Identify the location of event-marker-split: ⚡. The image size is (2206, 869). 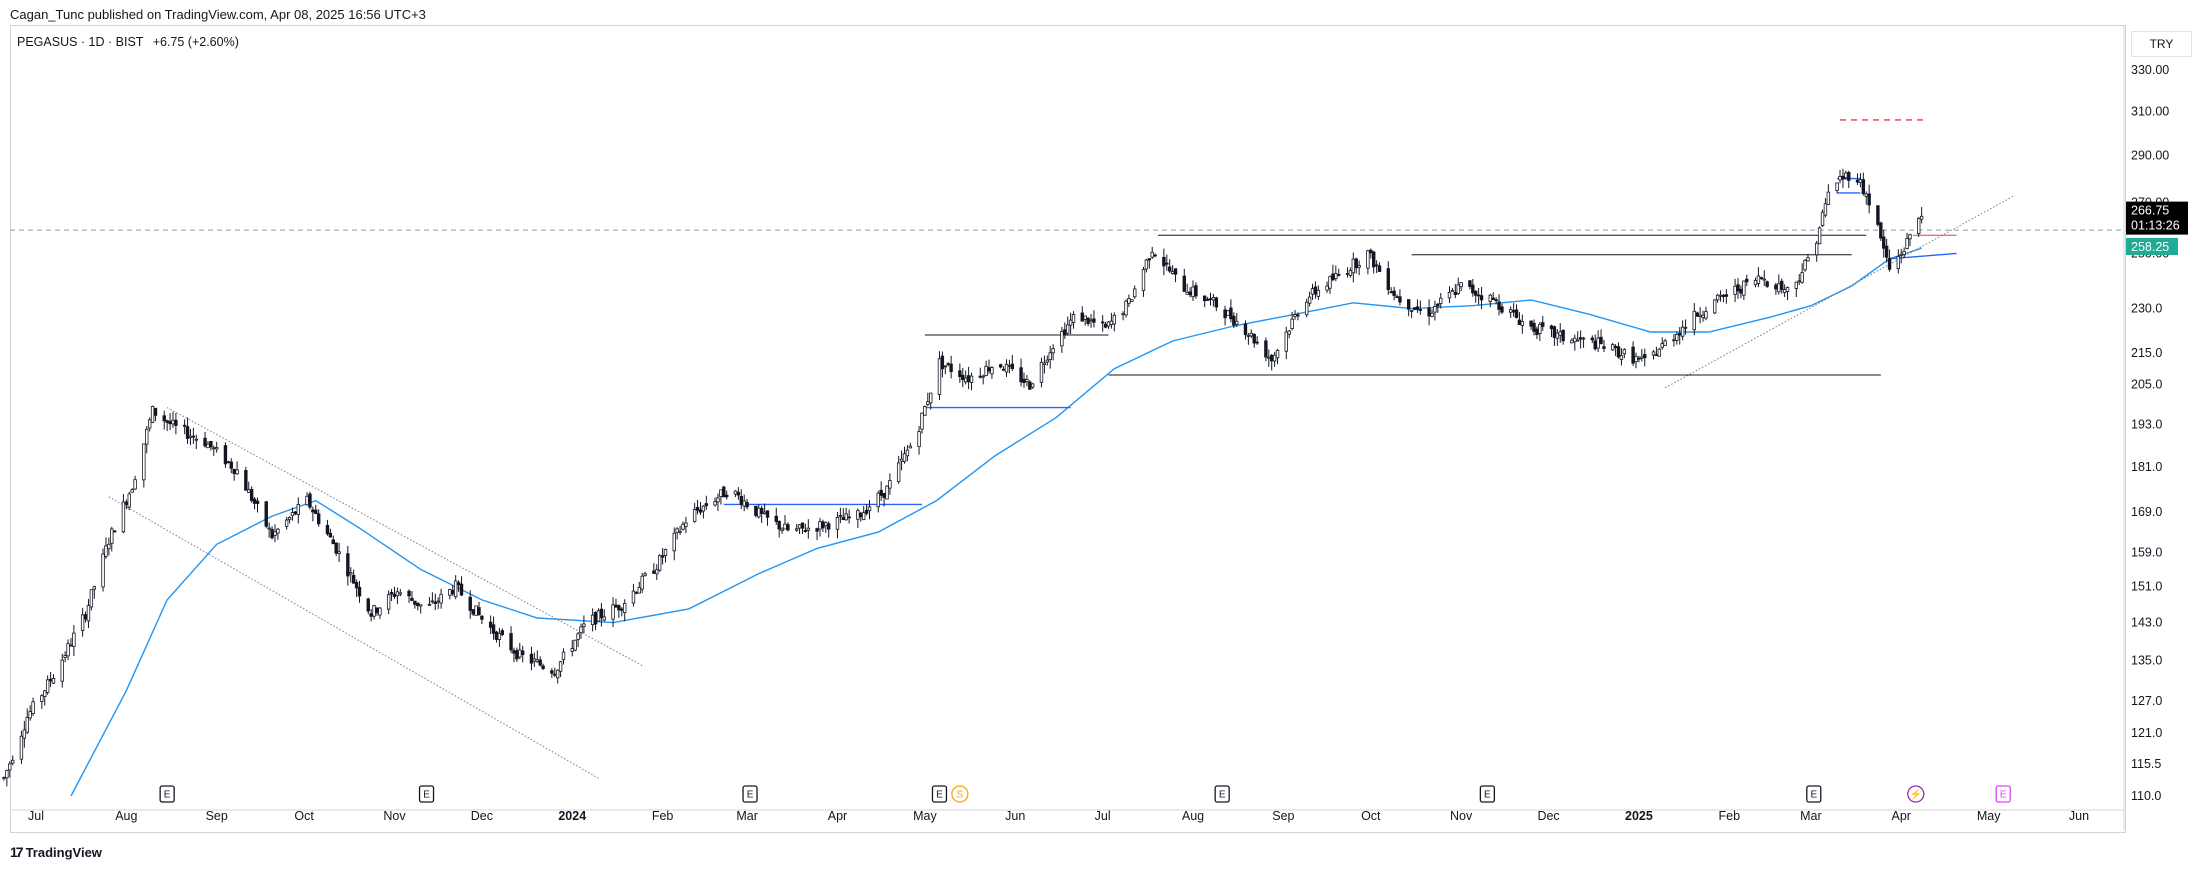
(1916, 794).